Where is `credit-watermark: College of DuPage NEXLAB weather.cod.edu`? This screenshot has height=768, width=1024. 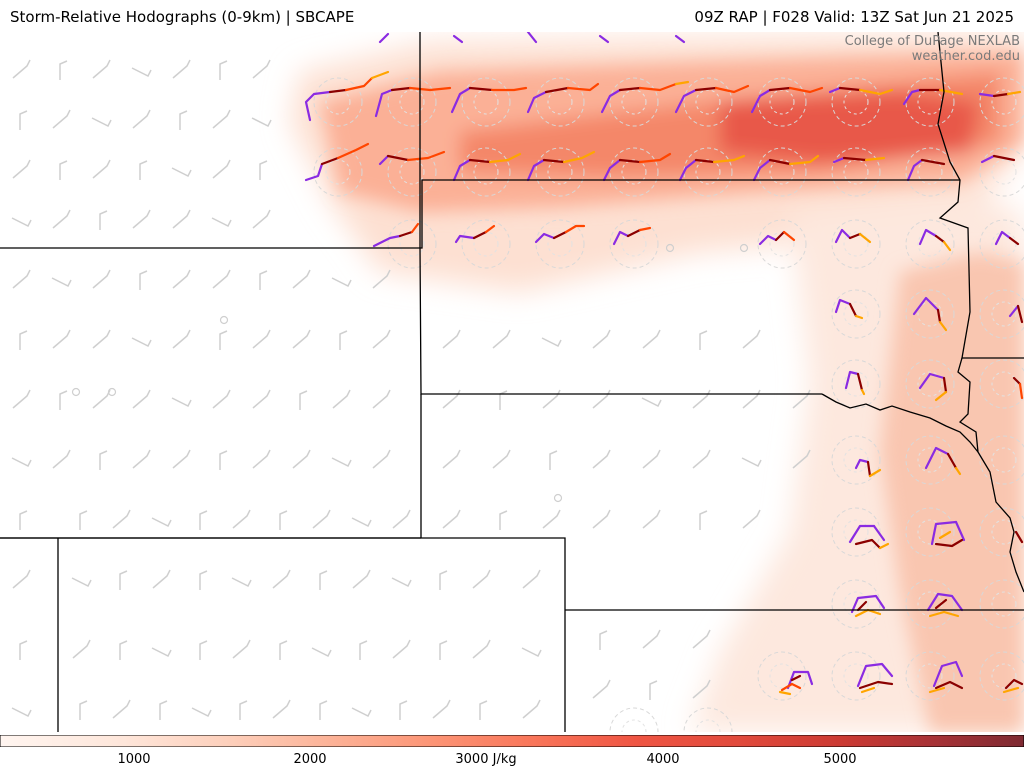 credit-watermark: College of DuPage NEXLAB weather.cod.edu is located at coordinates (932, 49).